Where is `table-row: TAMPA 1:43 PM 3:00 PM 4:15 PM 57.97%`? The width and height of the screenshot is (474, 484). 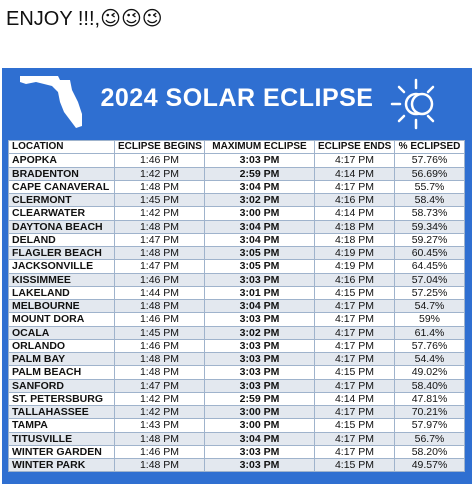 table-row: TAMPA 1:43 PM 3:00 PM 4:15 PM 57.97% is located at coordinates (236, 425).